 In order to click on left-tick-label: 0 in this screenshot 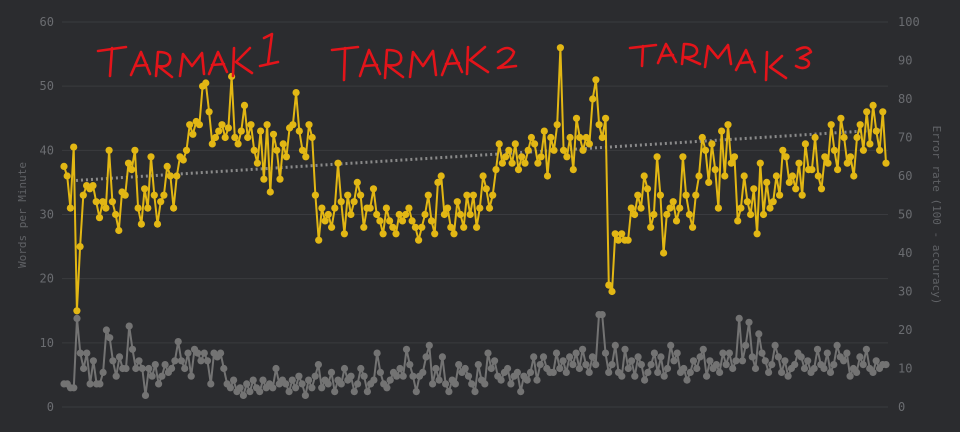, I will do `click(50, 407)`.